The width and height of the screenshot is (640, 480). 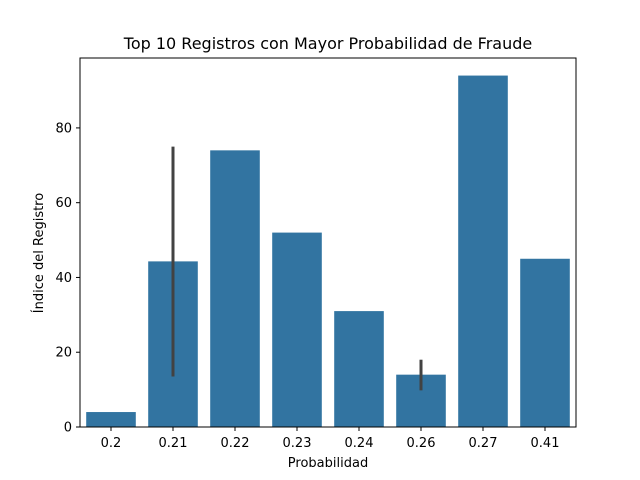 I want to click on bar-0.23, so click(x=297, y=329).